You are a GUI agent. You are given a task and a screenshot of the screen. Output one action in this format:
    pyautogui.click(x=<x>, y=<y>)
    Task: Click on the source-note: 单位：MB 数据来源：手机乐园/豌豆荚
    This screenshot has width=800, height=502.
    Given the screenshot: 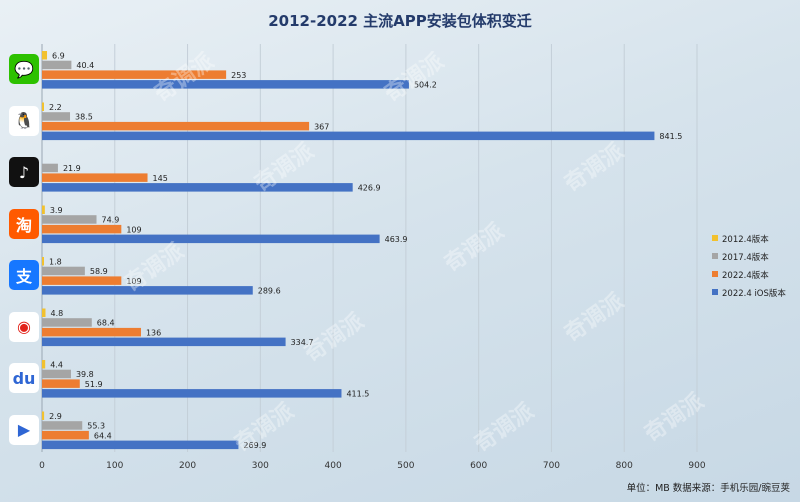 What is the action you would take?
    pyautogui.click(x=708, y=488)
    